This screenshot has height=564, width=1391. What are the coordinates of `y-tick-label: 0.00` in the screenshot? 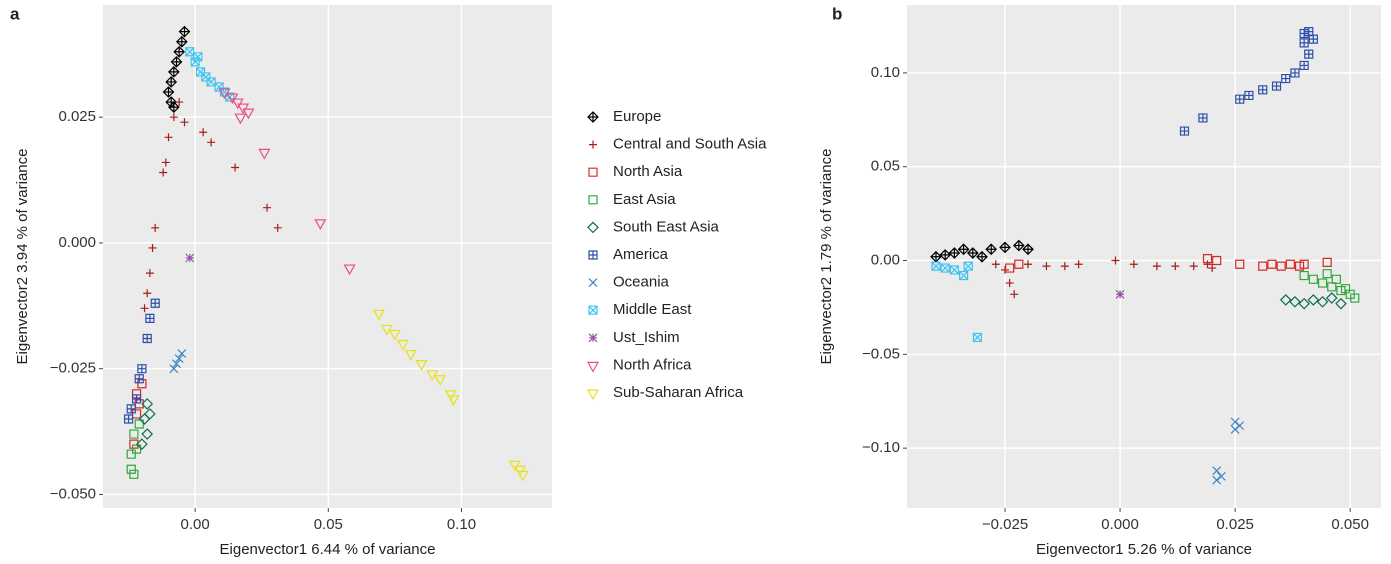 It's located at (885, 260).